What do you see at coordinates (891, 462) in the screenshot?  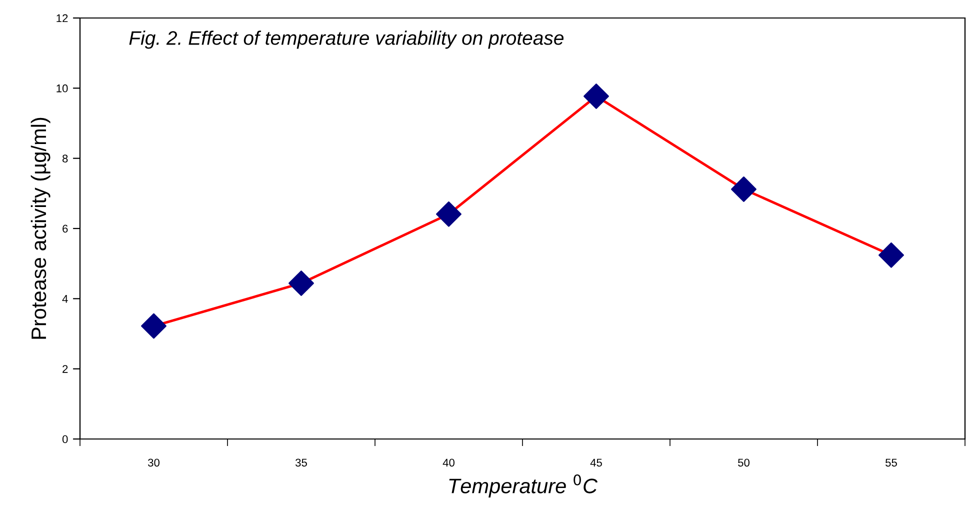 I see `x-tick-label: 55` at bounding box center [891, 462].